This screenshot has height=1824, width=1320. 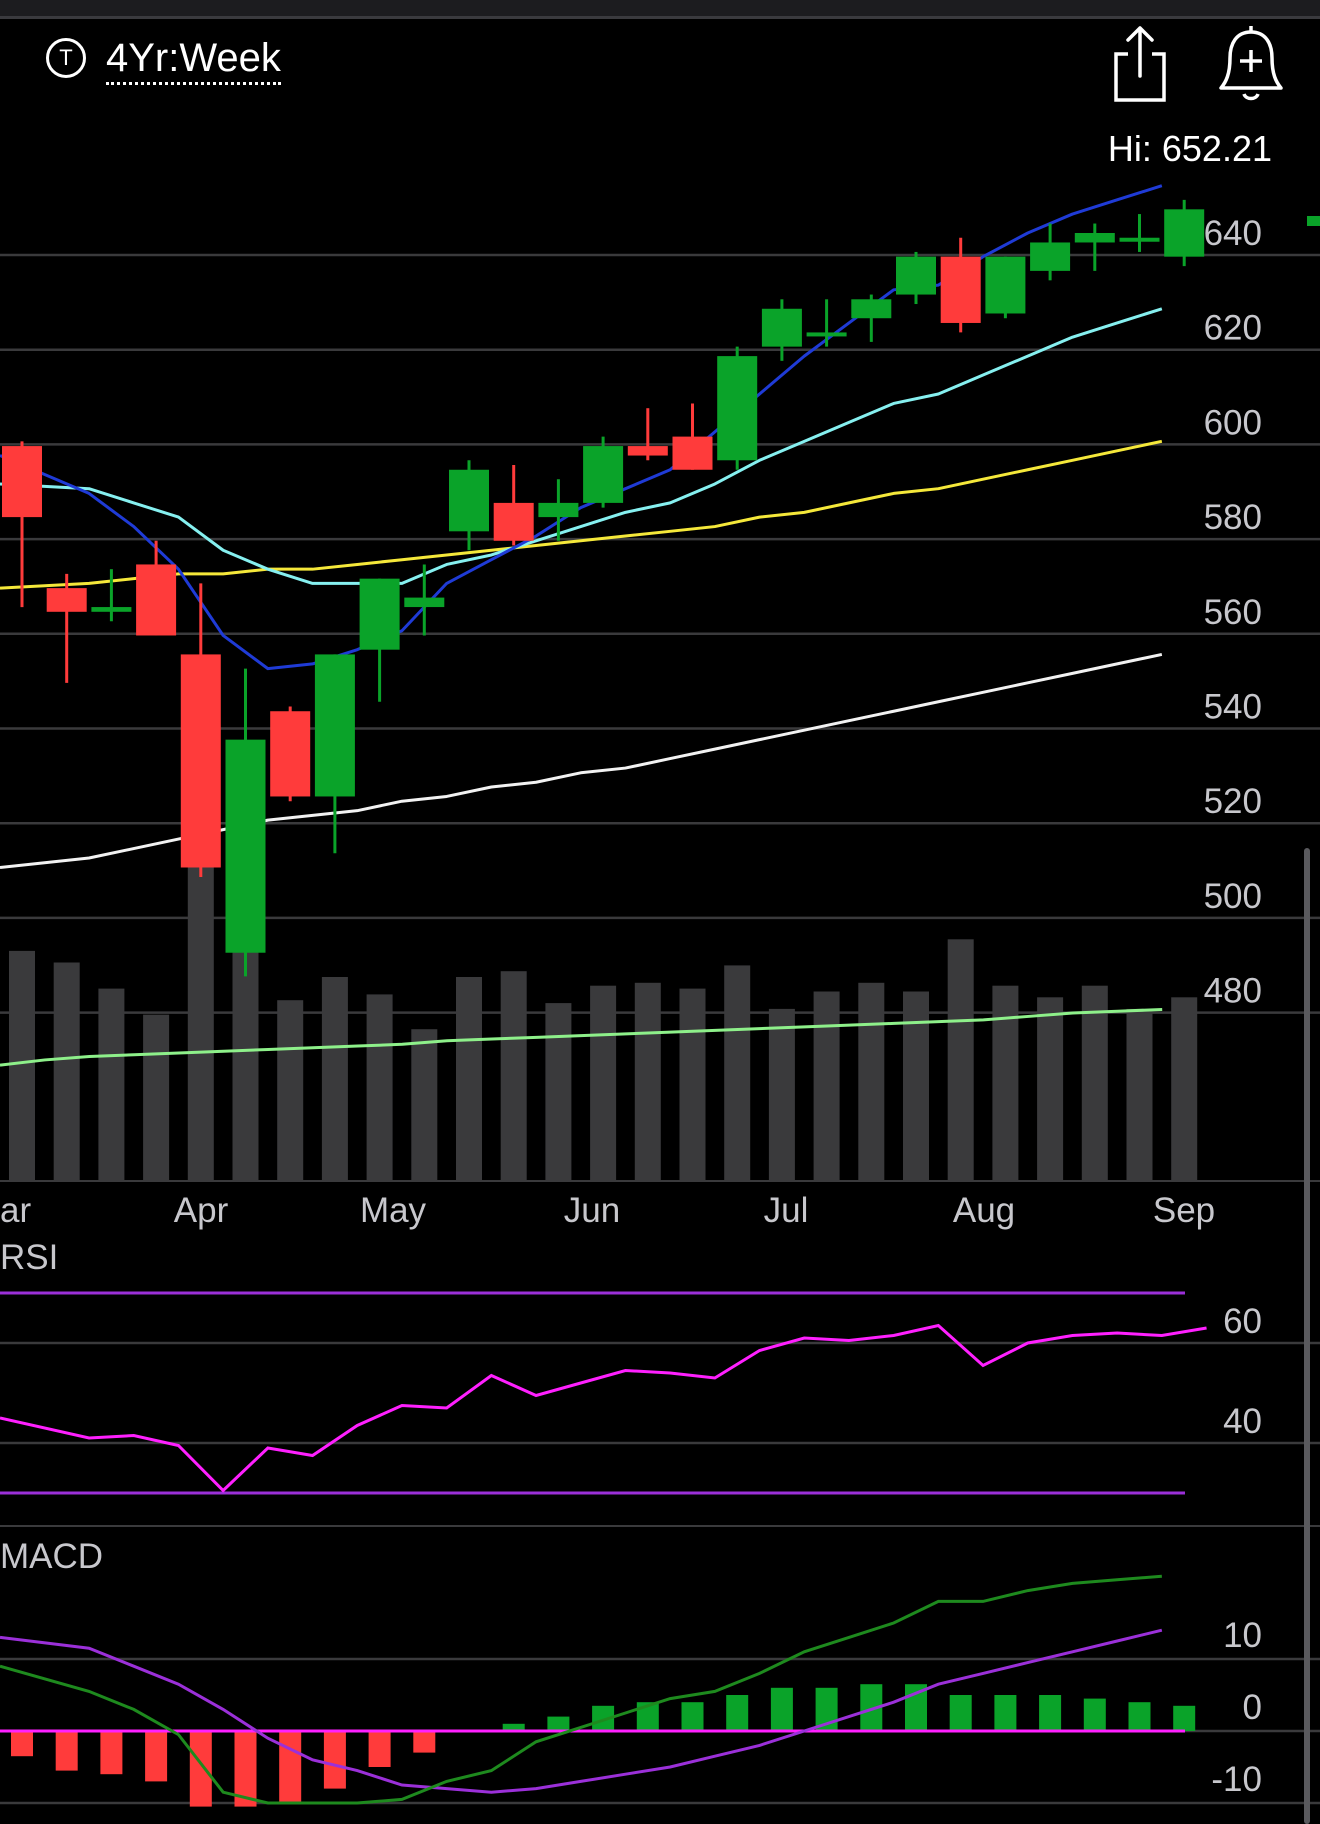 I want to click on chart-header: T 4Yr:Week, so click(x=660, y=63).